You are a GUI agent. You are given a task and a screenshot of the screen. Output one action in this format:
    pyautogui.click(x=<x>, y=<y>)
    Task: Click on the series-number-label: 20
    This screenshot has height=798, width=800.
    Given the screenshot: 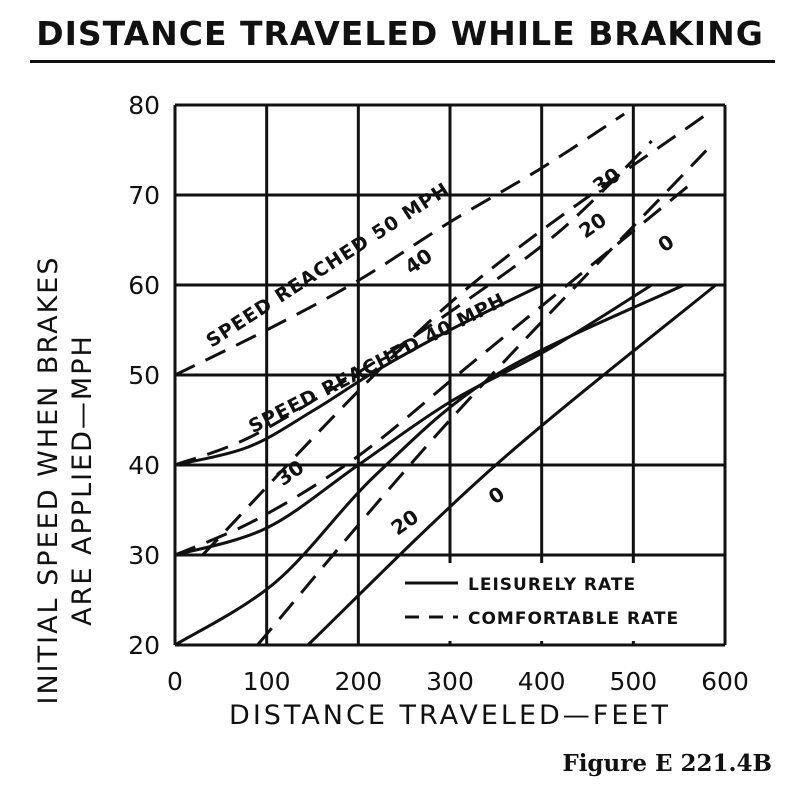 What is the action you would take?
    pyautogui.click(x=404, y=522)
    